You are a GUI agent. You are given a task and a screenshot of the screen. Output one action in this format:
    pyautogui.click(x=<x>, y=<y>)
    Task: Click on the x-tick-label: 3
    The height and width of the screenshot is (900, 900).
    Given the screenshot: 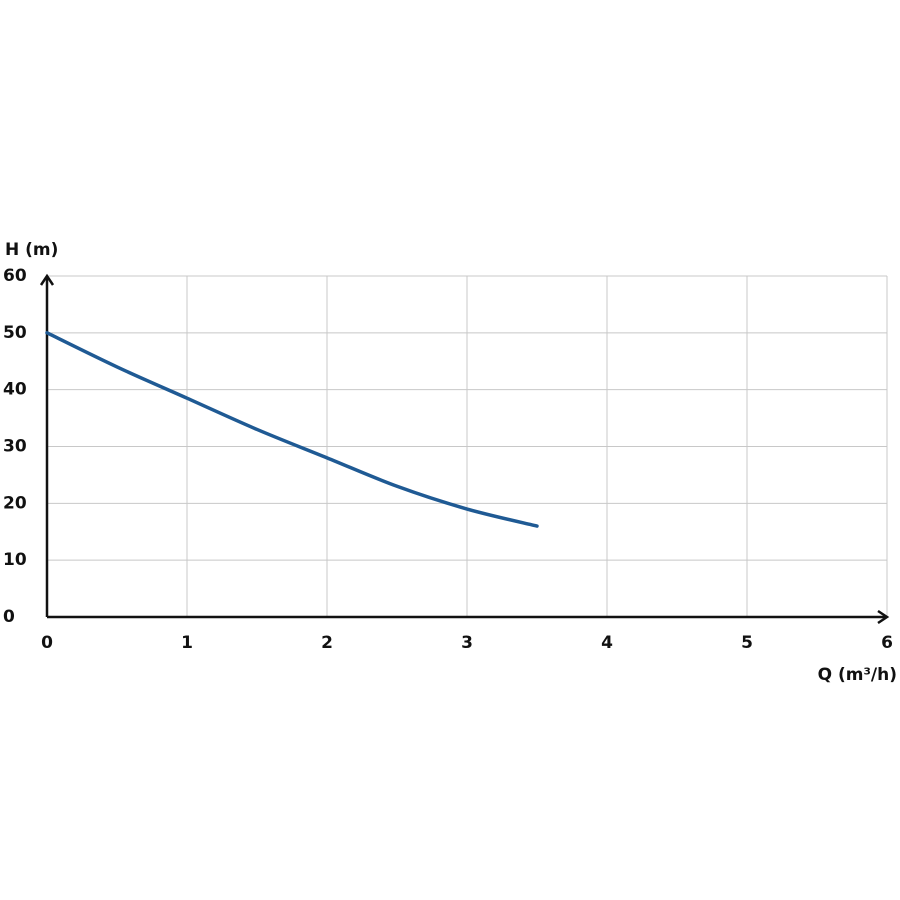 What is the action you would take?
    pyautogui.click(x=467, y=643)
    